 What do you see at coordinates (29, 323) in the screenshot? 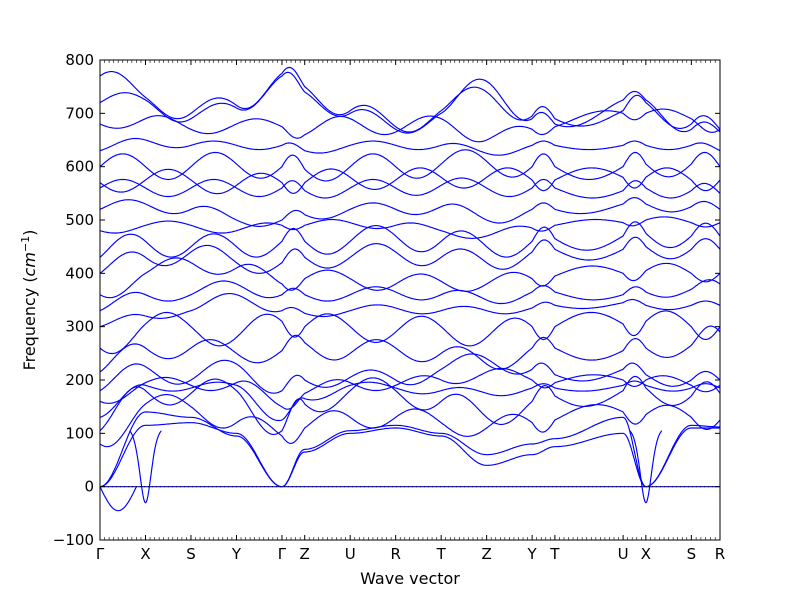
I see `y-axis-label-text: Frequency (` at bounding box center [29, 323].